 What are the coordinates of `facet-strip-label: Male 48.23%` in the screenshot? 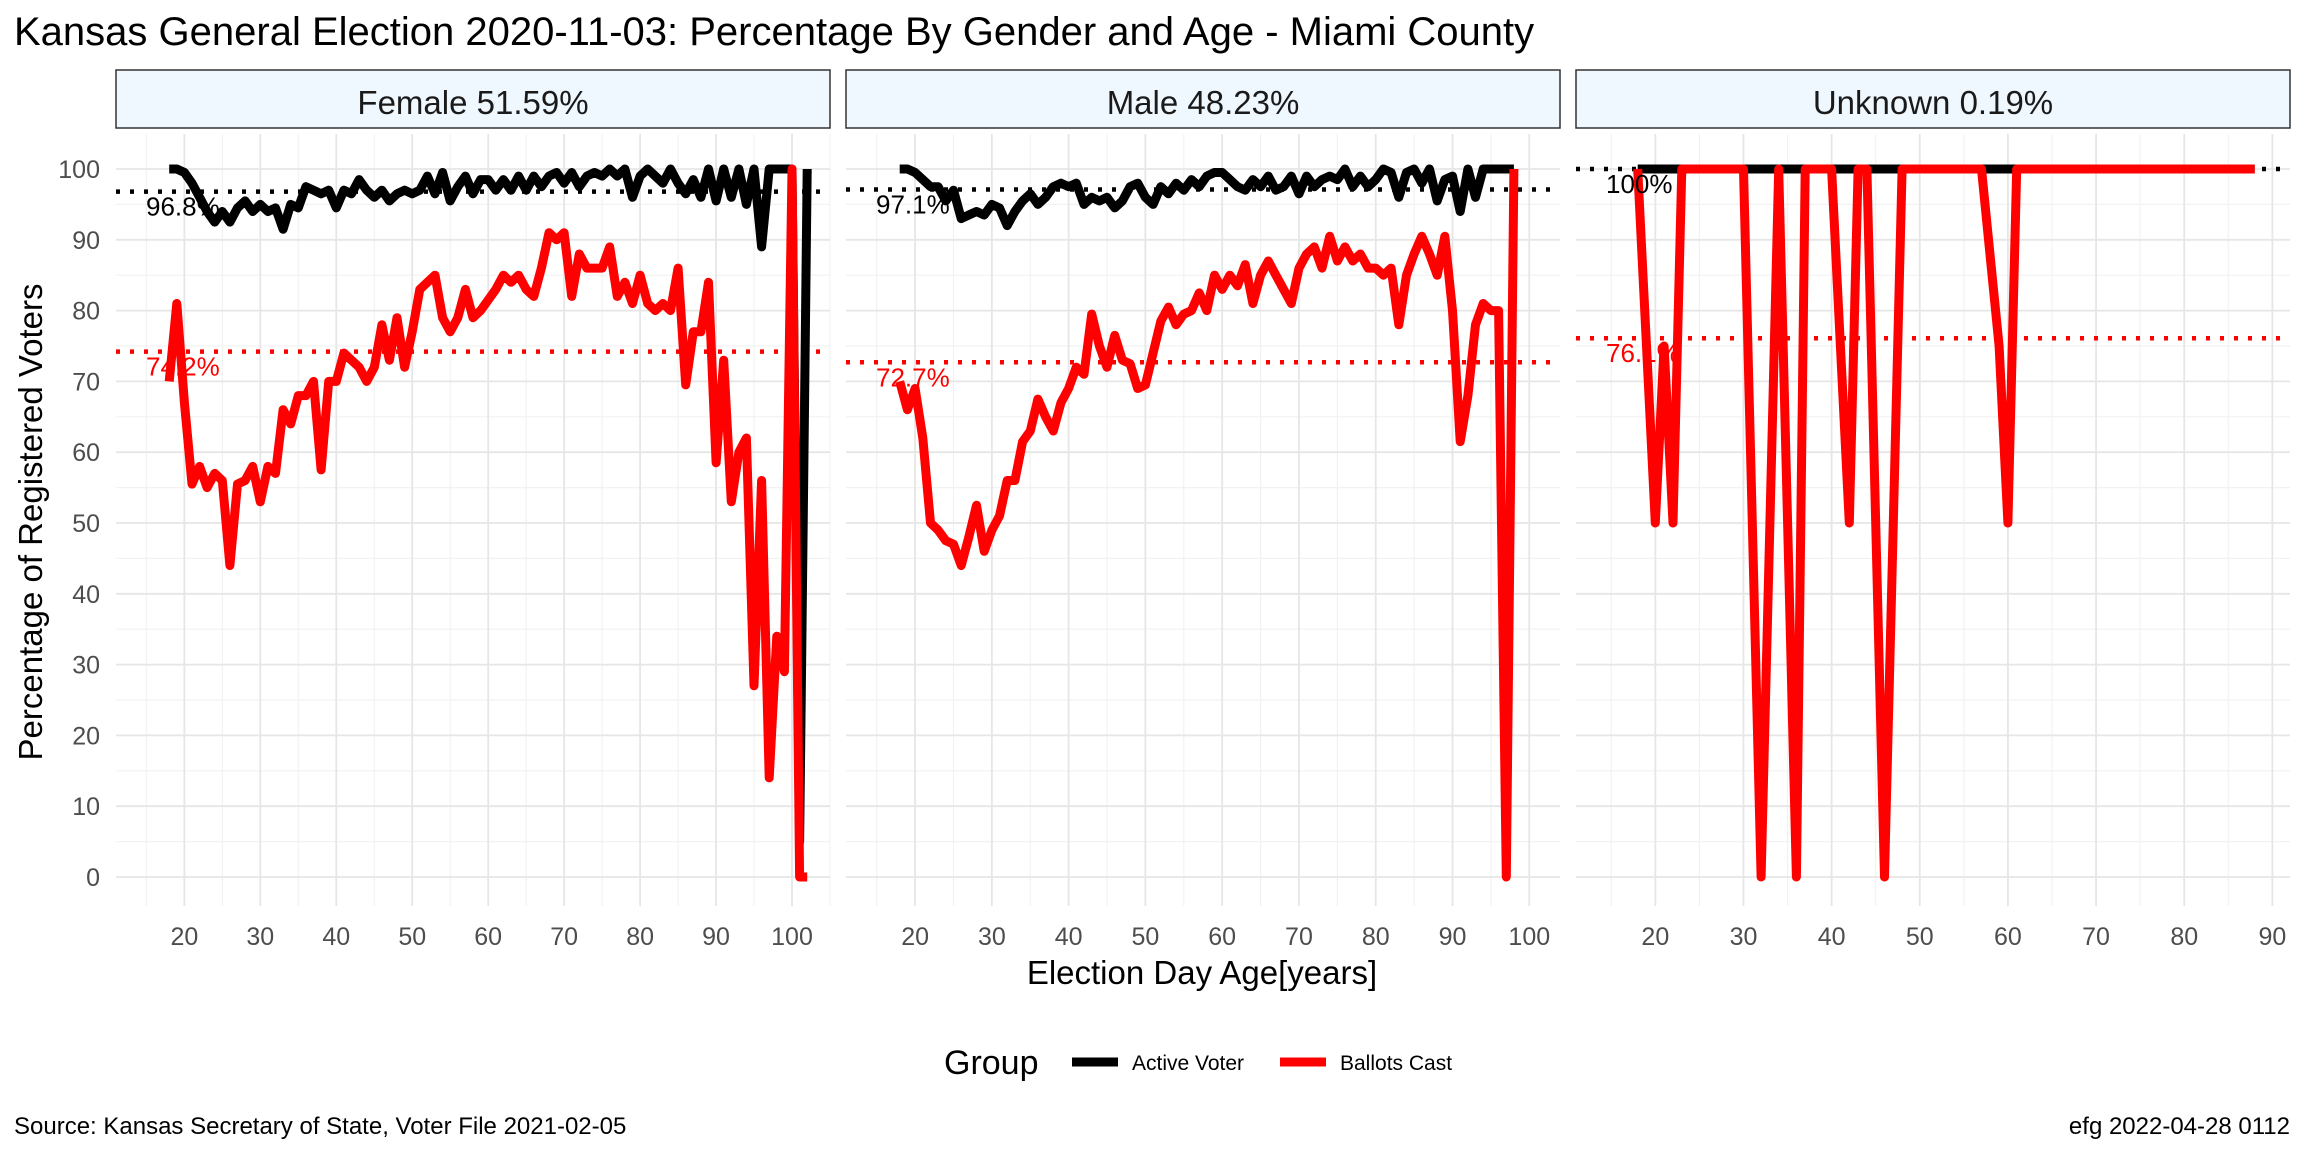 It's located at (1203, 102).